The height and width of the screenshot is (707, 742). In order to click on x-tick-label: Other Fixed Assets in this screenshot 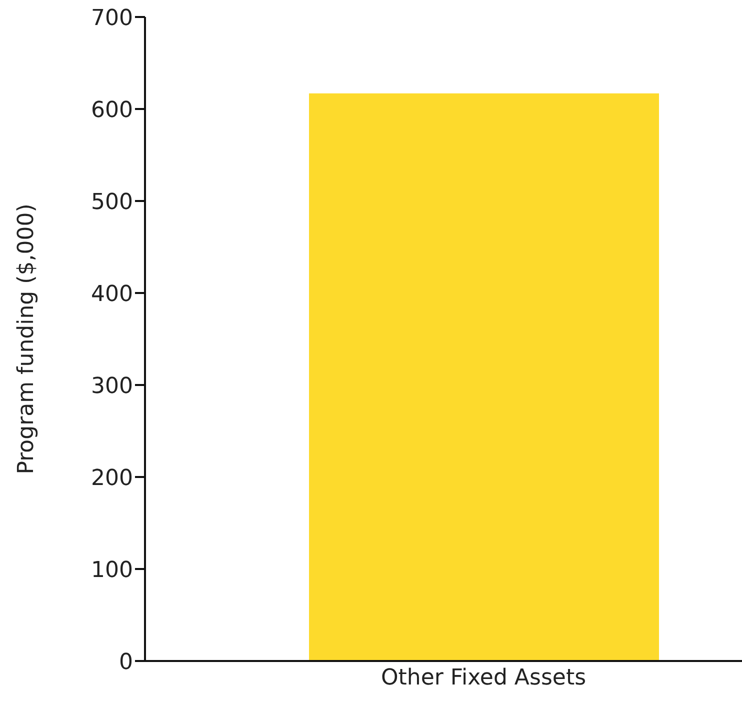, I will do `click(483, 678)`.